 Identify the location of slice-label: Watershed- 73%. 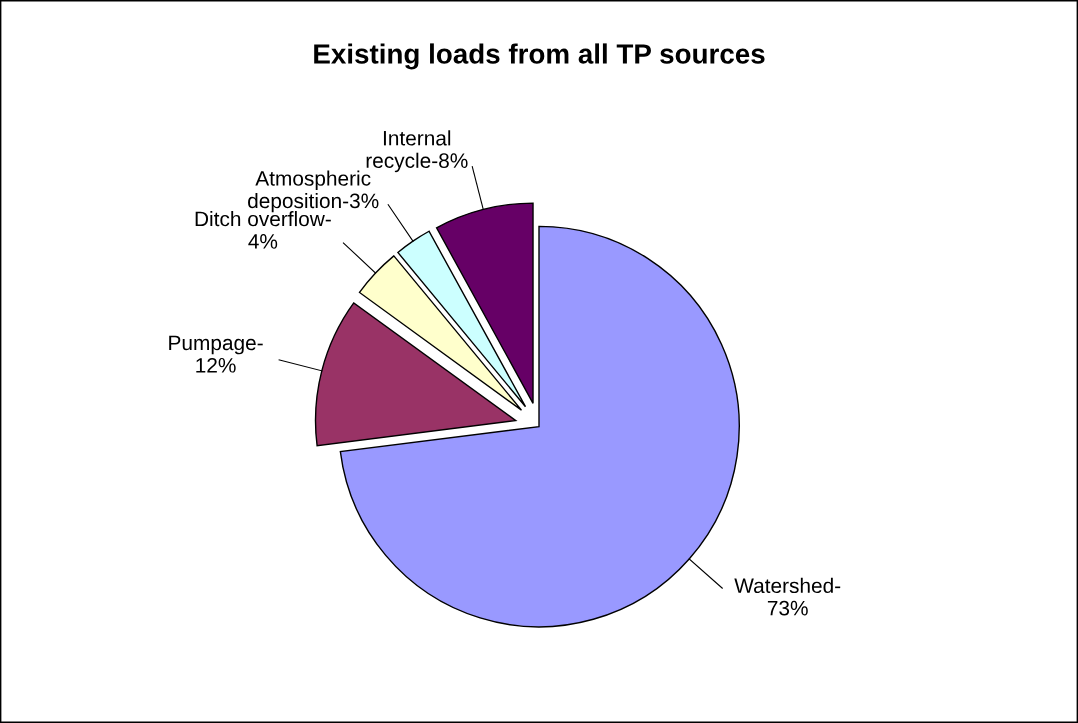
(787, 596).